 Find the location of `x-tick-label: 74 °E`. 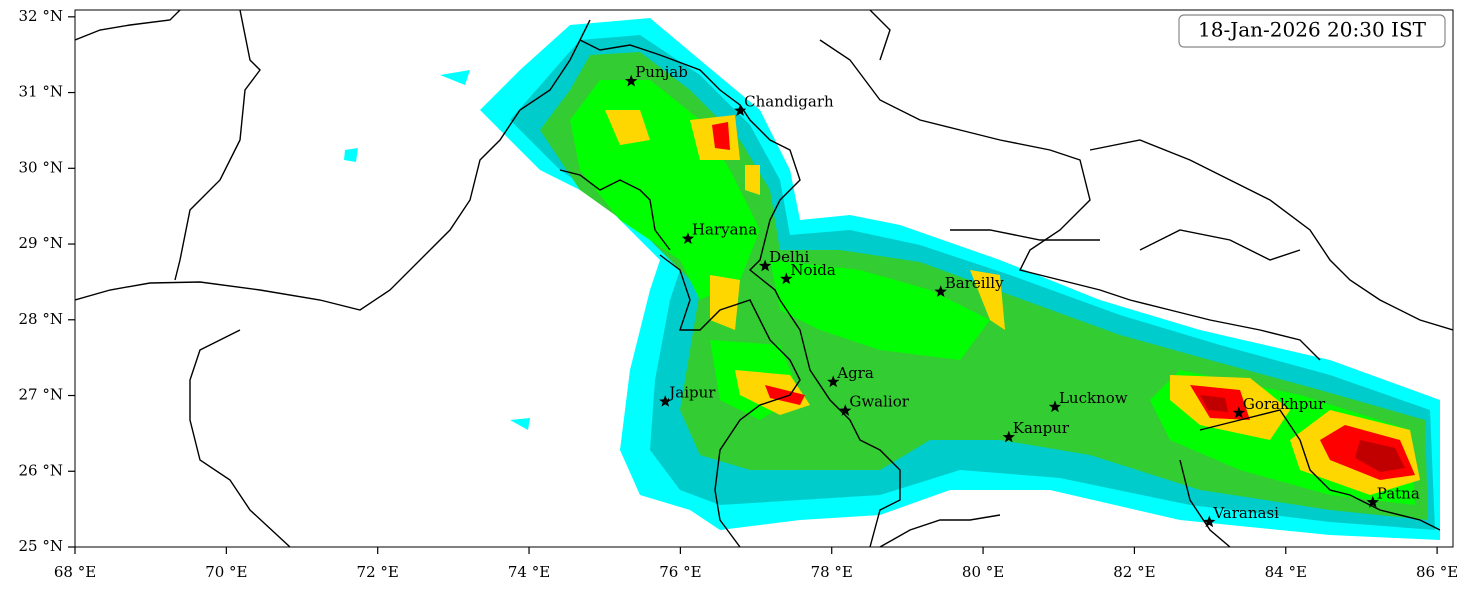

x-tick-label: 74 °E is located at coordinates (529, 572).